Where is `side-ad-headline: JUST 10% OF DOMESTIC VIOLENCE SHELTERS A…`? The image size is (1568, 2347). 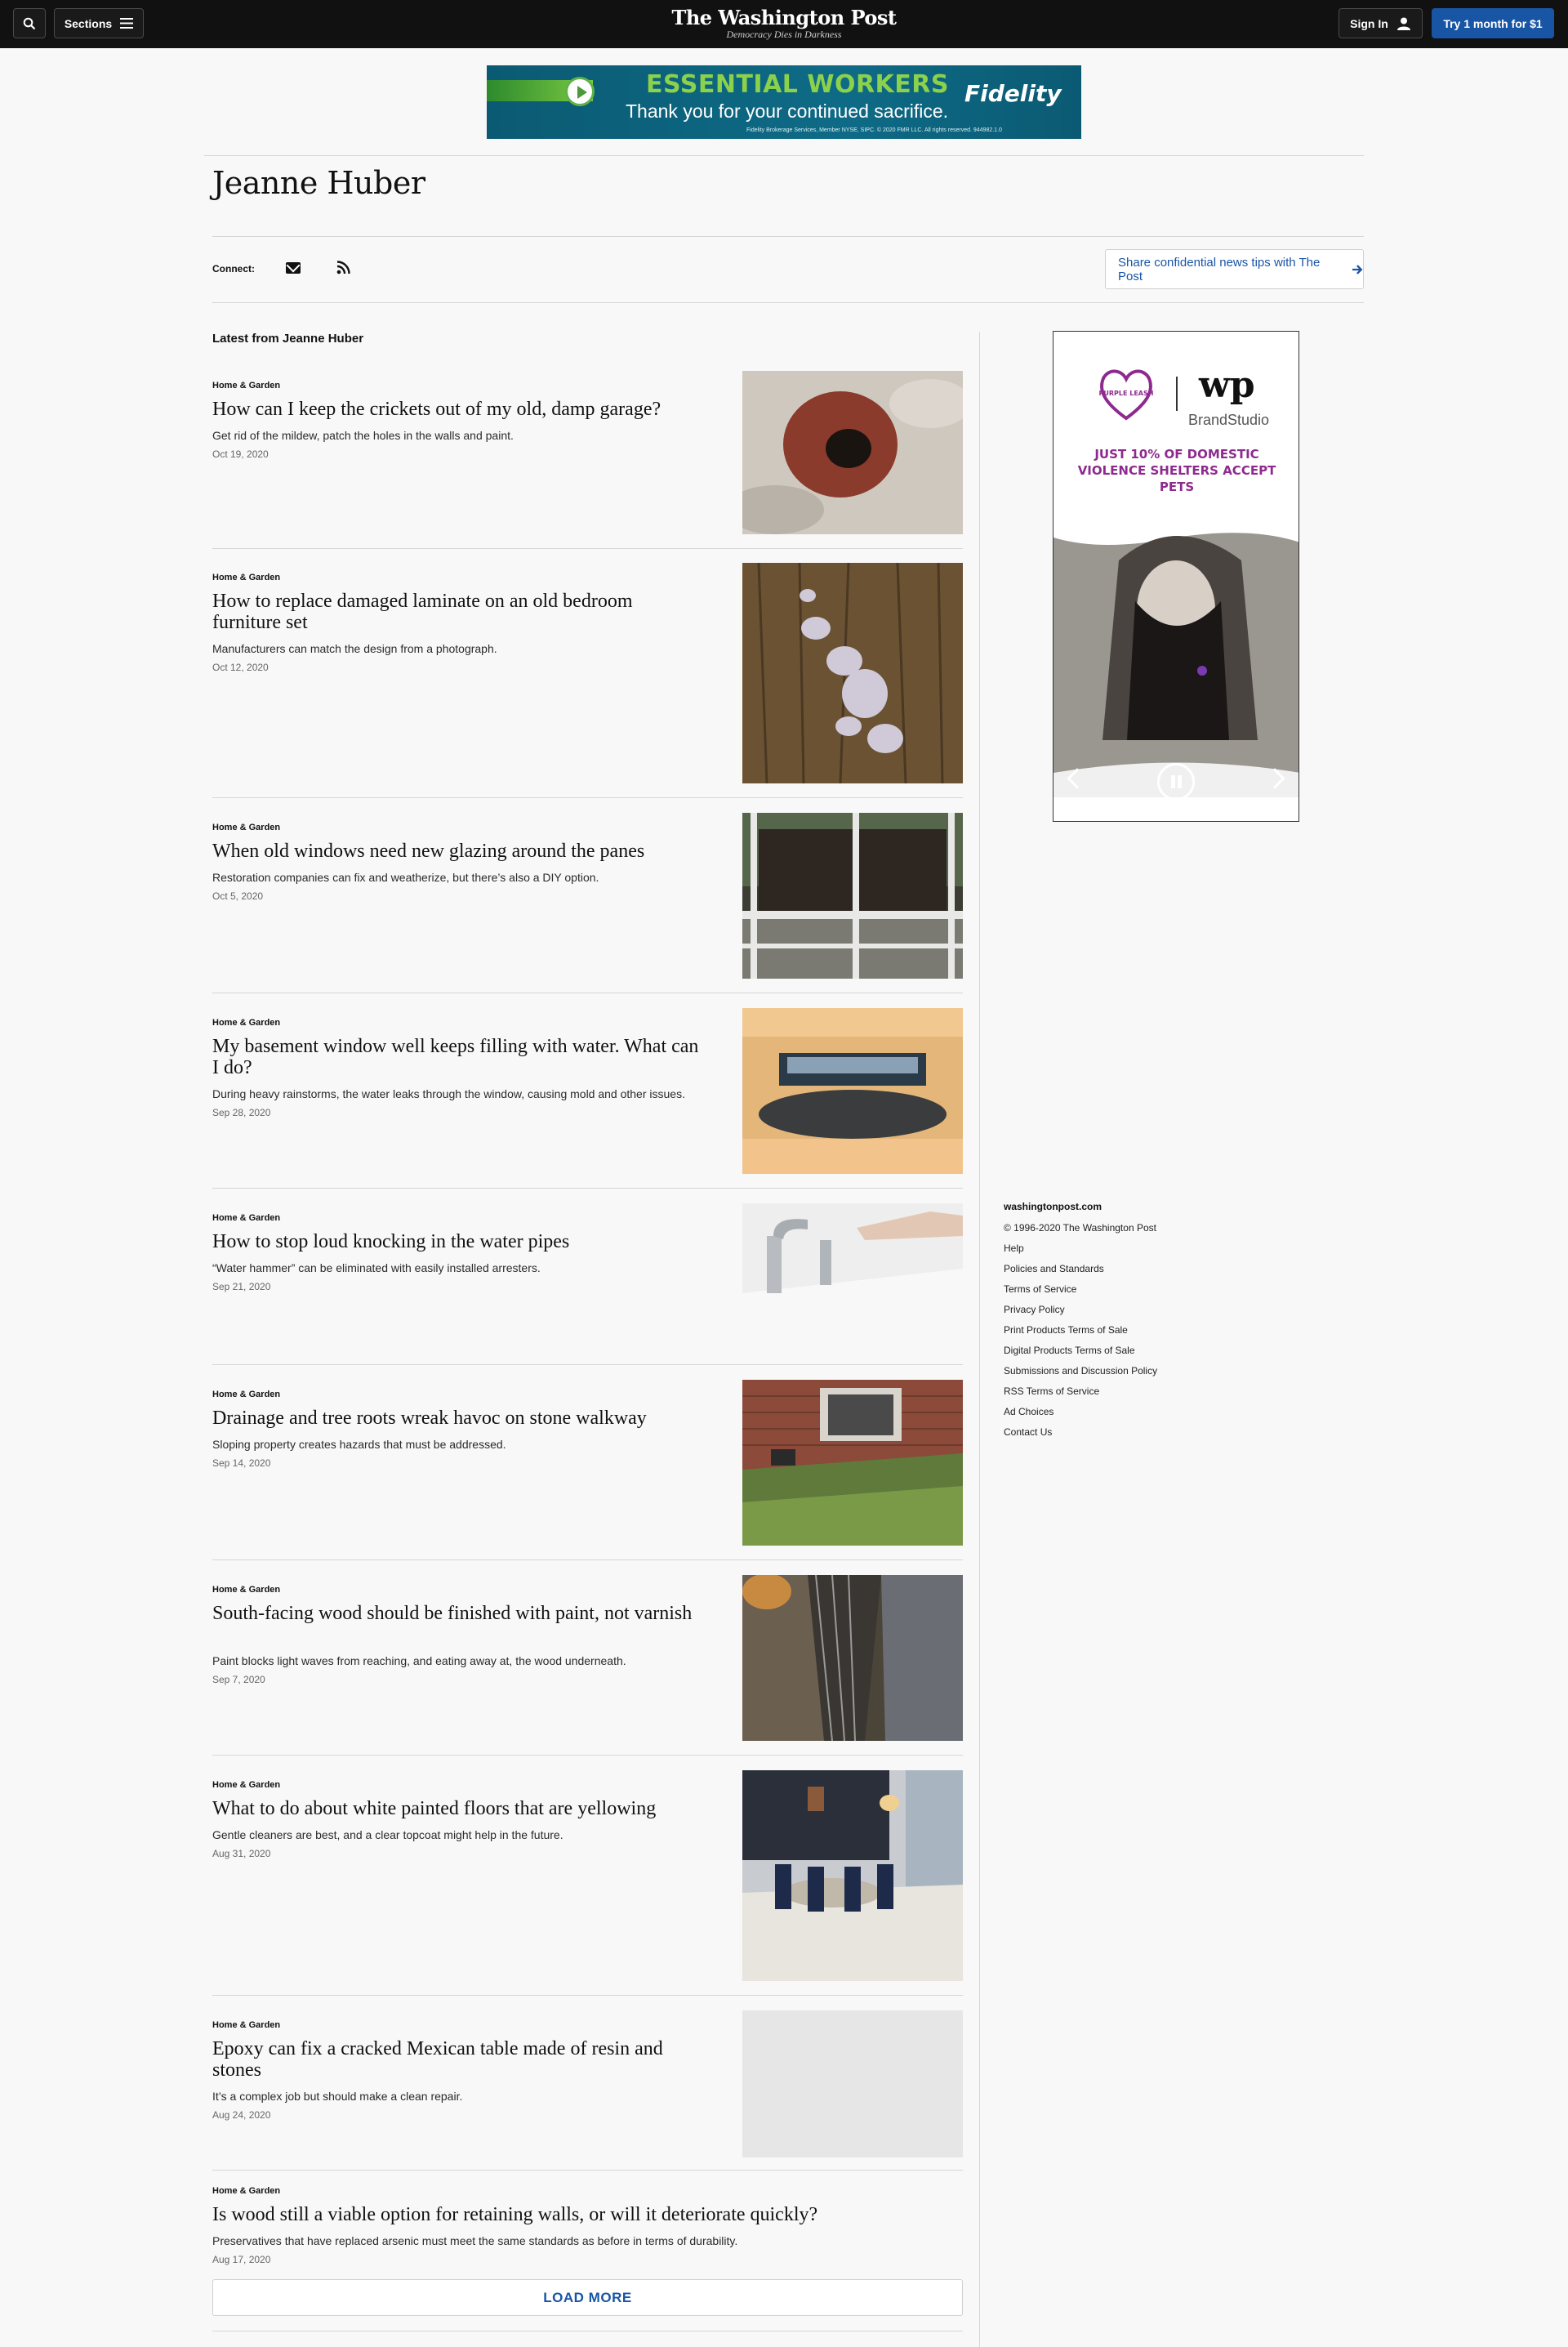 side-ad-headline: JUST 10% OF DOMESTIC VIOLENCE SHELTERS A… is located at coordinates (1176, 471).